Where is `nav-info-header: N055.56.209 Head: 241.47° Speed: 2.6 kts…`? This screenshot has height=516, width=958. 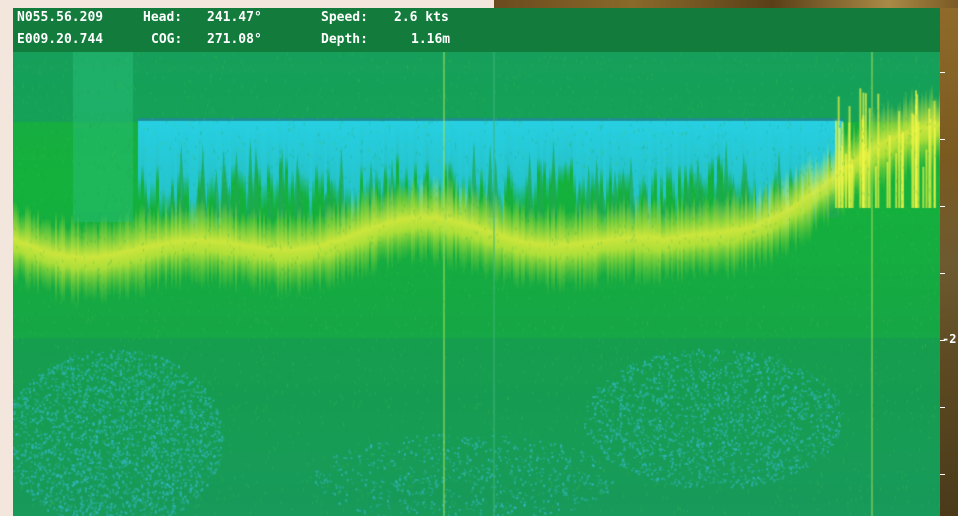
nav-info-header: N055.56.209 Head: 241.47° Speed: 2.6 kts… is located at coordinates (476, 30).